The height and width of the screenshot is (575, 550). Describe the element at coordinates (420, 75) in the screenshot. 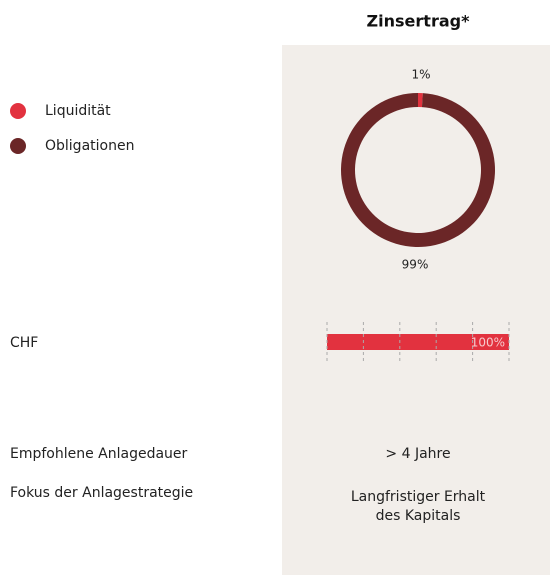

I see `slice-label: 1%` at that location.